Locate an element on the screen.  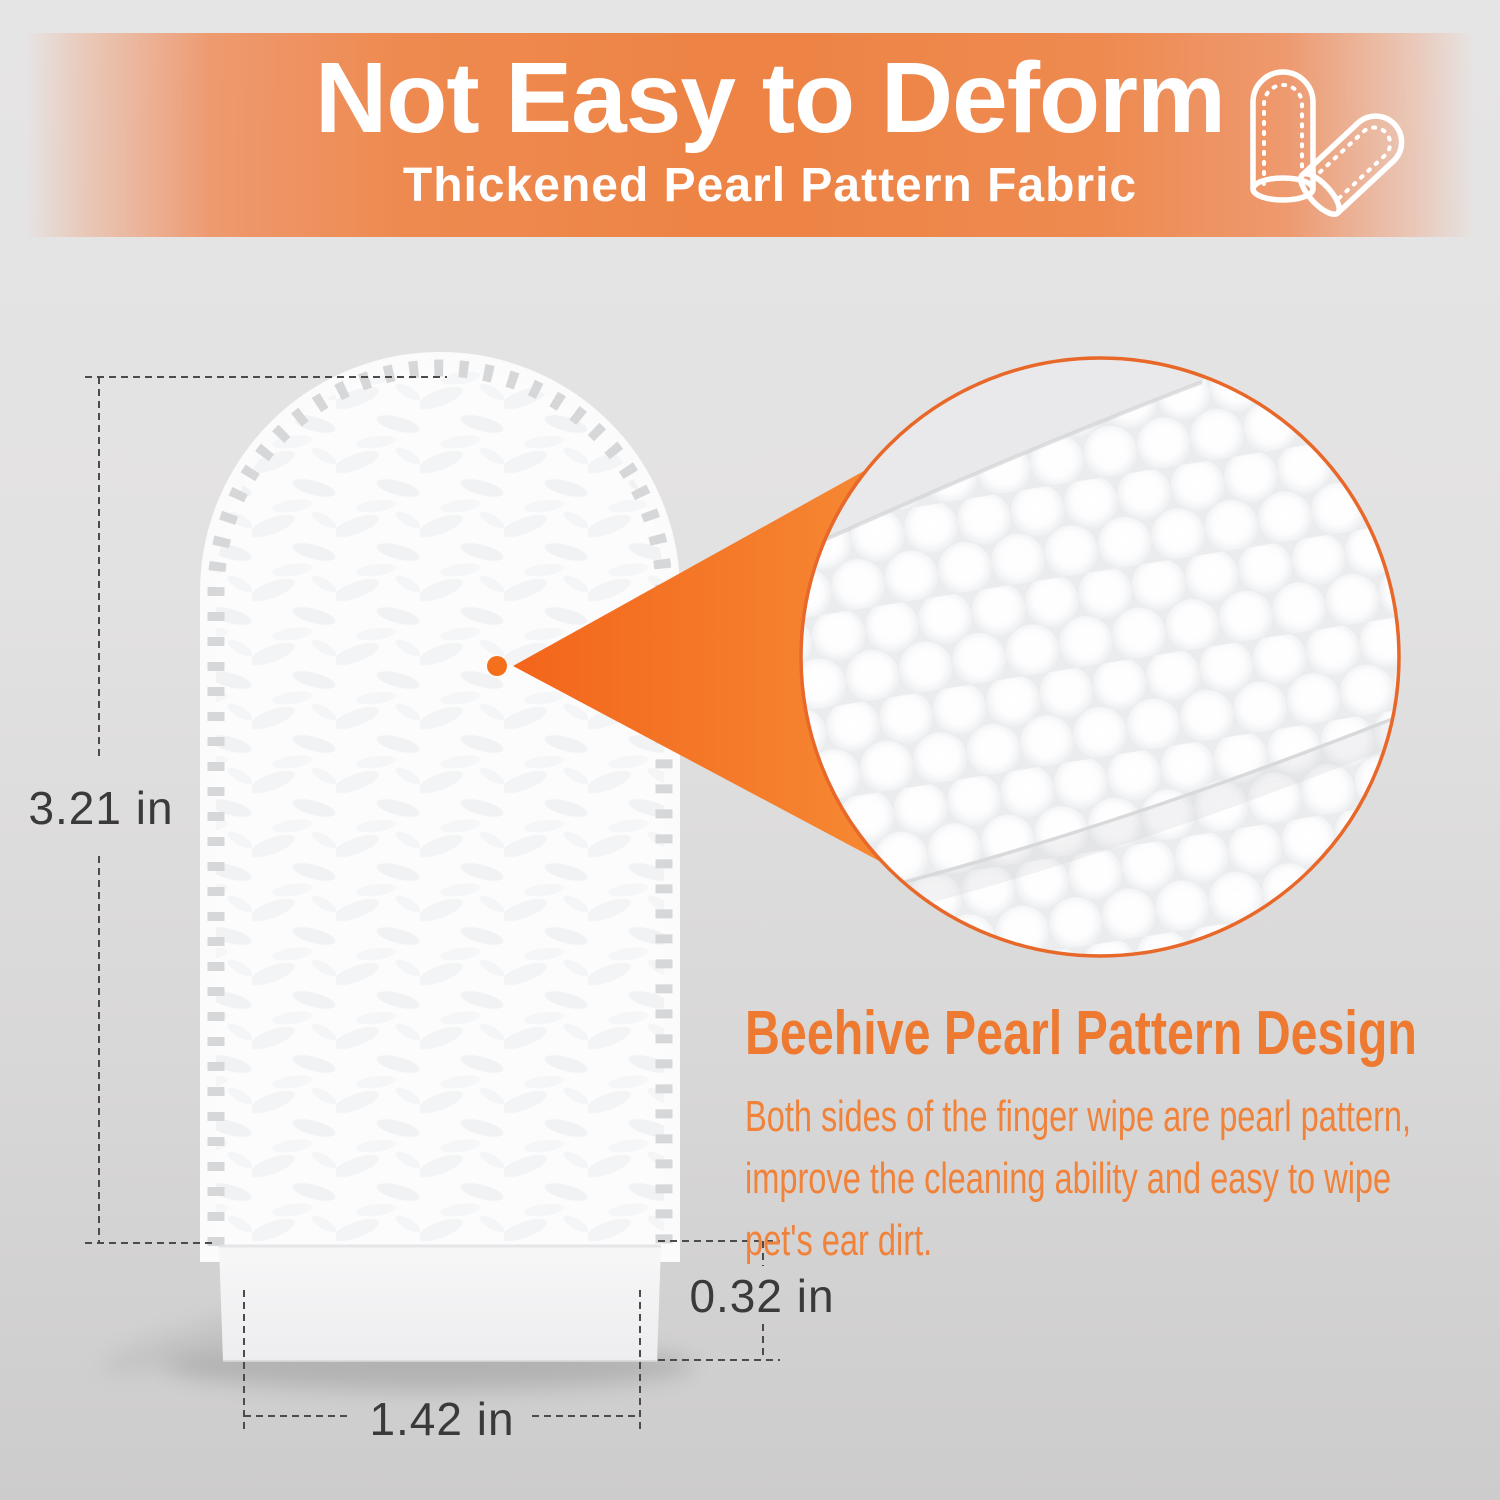
wipe-capsule-upright is located at coordinates (1283, 136).